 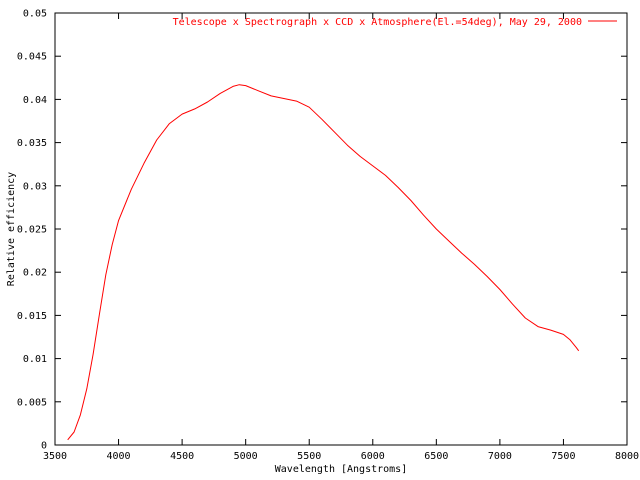 What do you see at coordinates (500, 456) in the screenshot?
I see `x-tick-label: 7000` at bounding box center [500, 456].